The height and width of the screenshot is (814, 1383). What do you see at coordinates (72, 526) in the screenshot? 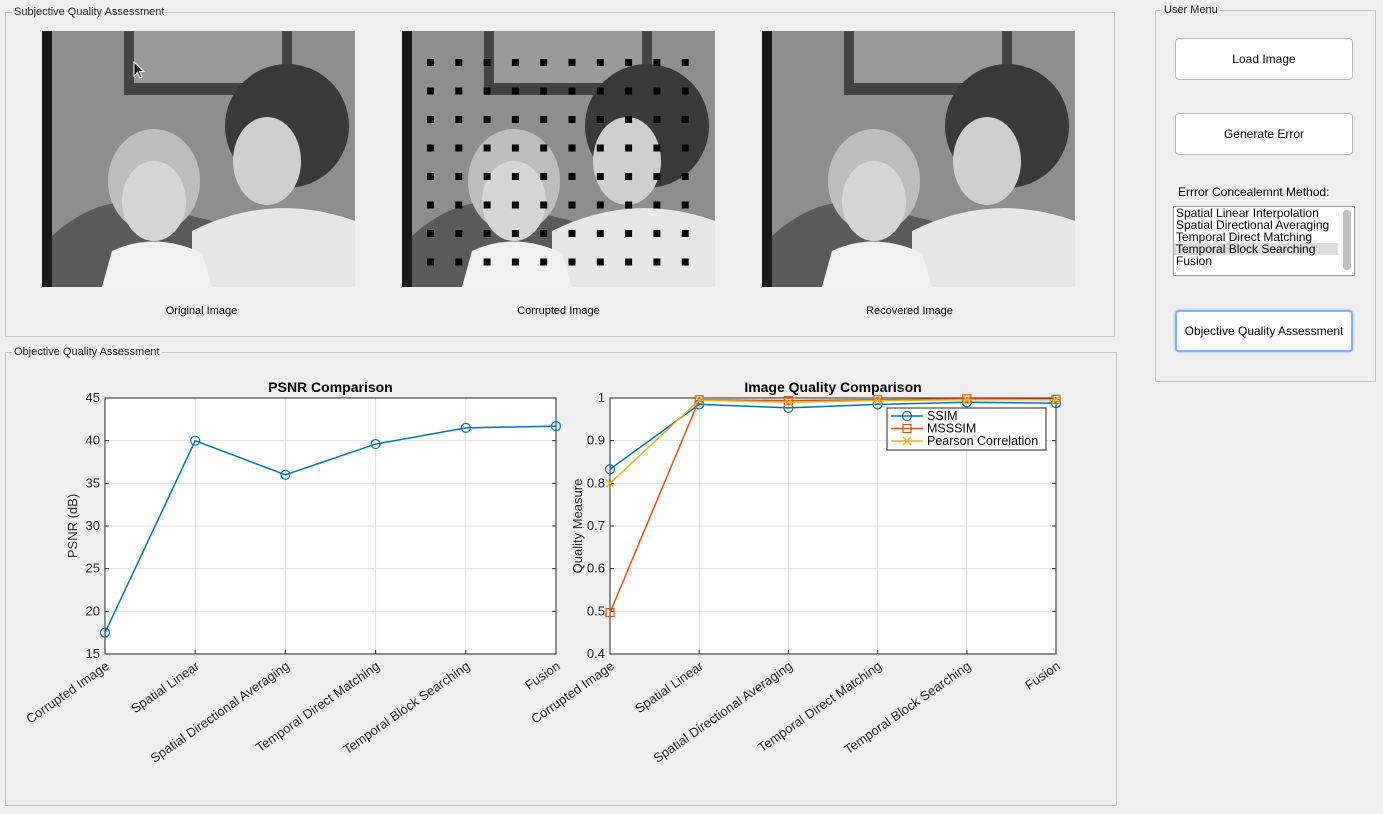
I see `y-axis-label: PSNR (dB)` at bounding box center [72, 526].